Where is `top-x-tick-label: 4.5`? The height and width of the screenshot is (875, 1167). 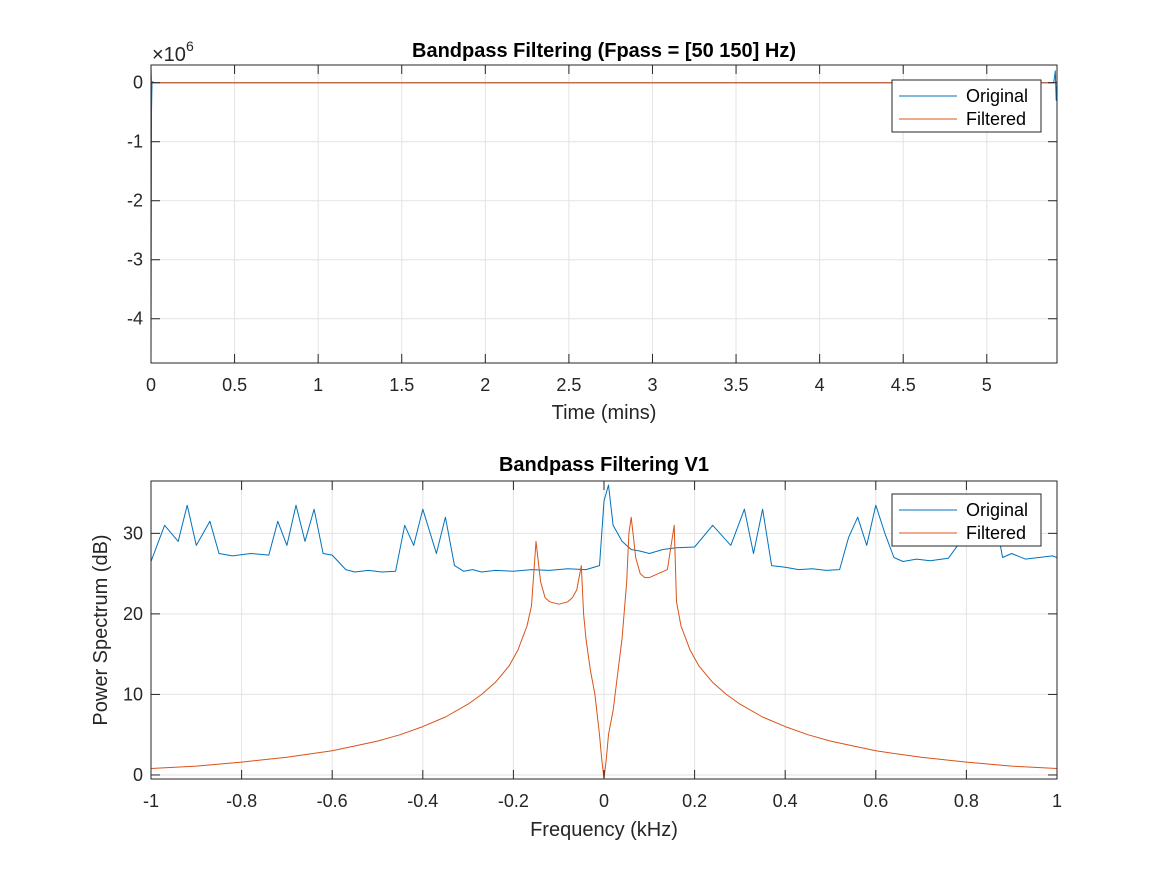 top-x-tick-label: 4.5 is located at coordinates (903, 385).